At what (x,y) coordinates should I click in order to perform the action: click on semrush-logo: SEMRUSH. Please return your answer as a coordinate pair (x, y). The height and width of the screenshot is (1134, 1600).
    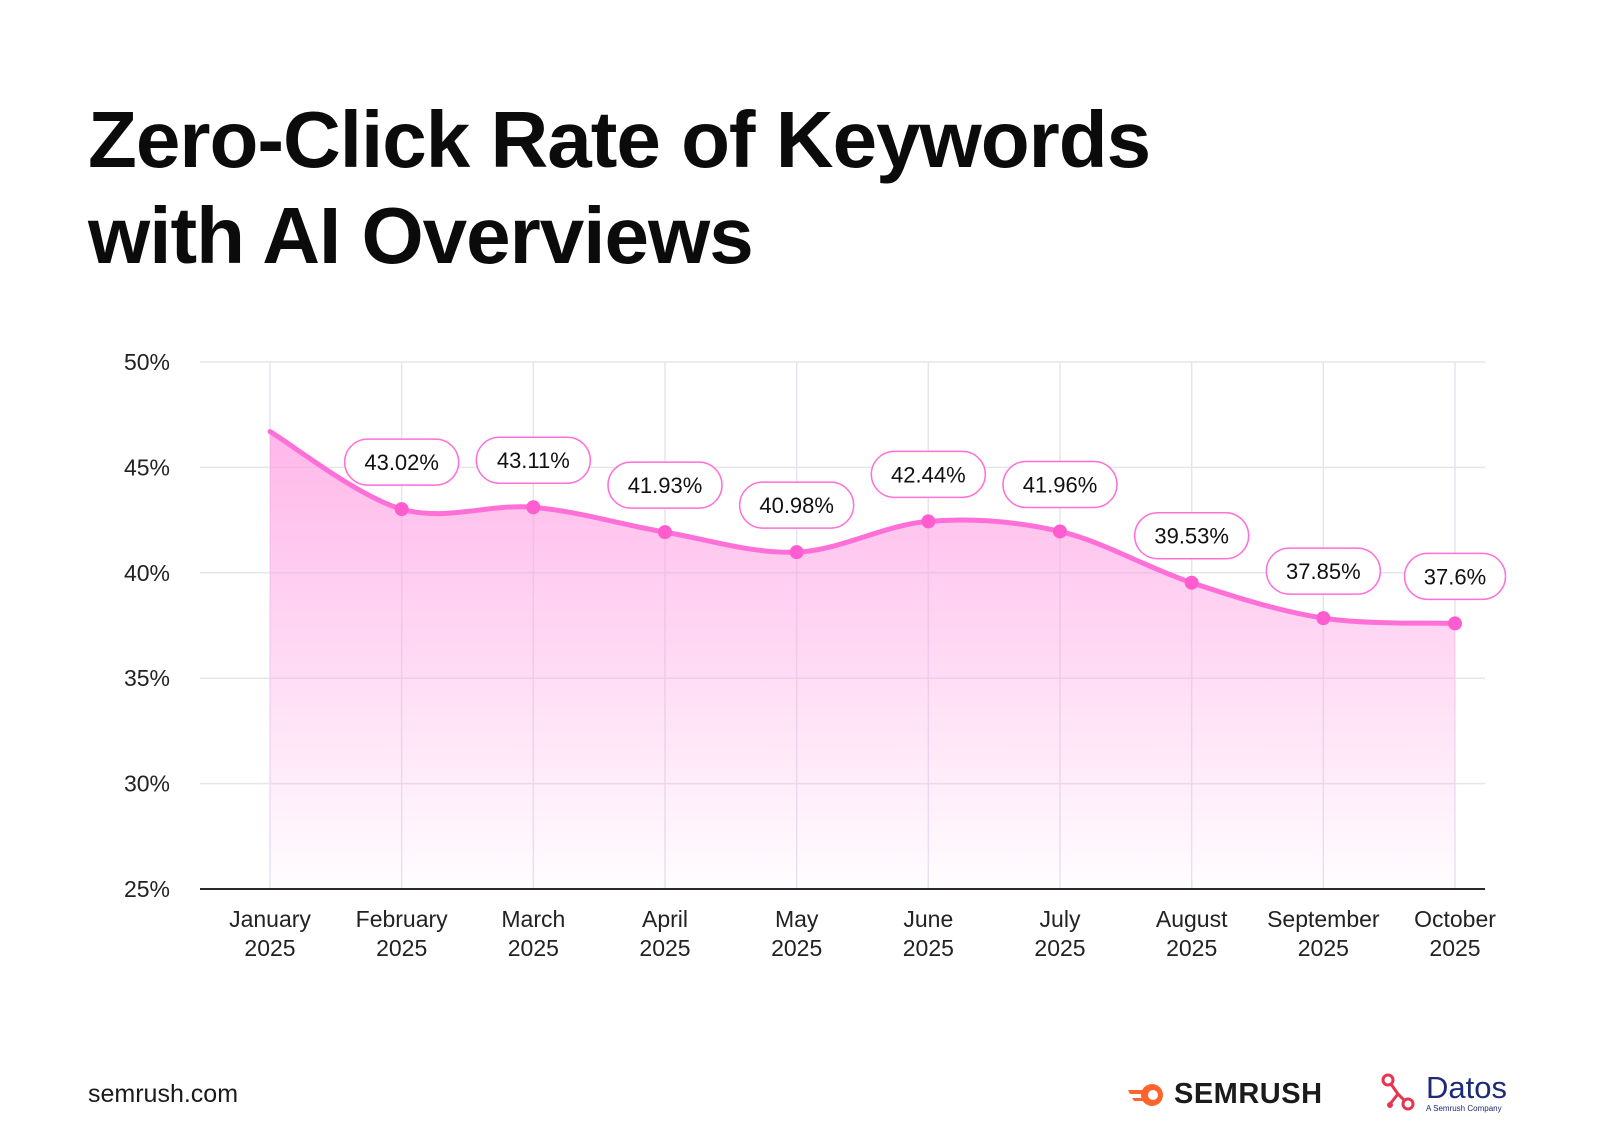
    Looking at the image, I should click on (1224, 1094).